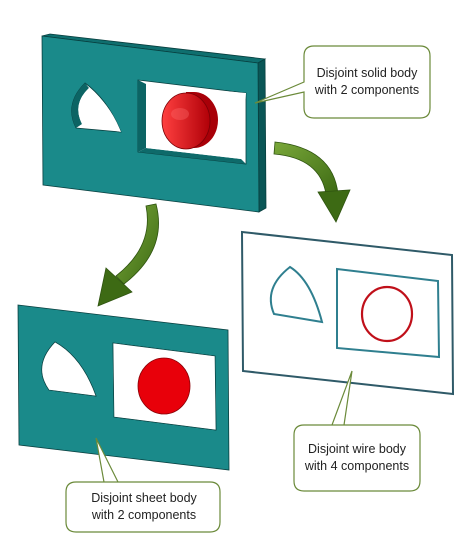 The width and height of the screenshot is (466, 548). What do you see at coordinates (192, 156) in the screenshot?
I see `solid-rect-hole-wall-bottom` at bounding box center [192, 156].